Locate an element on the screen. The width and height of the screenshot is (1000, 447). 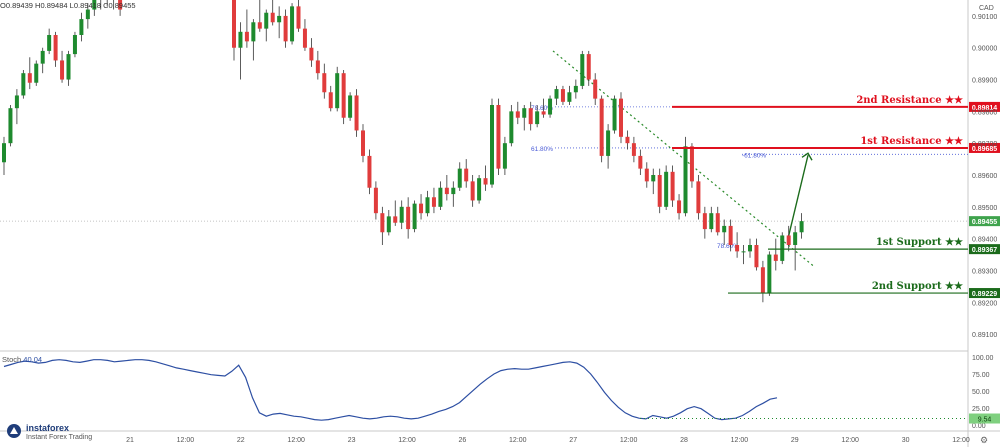
time-tick-label: 27 is located at coordinates (573, 440).